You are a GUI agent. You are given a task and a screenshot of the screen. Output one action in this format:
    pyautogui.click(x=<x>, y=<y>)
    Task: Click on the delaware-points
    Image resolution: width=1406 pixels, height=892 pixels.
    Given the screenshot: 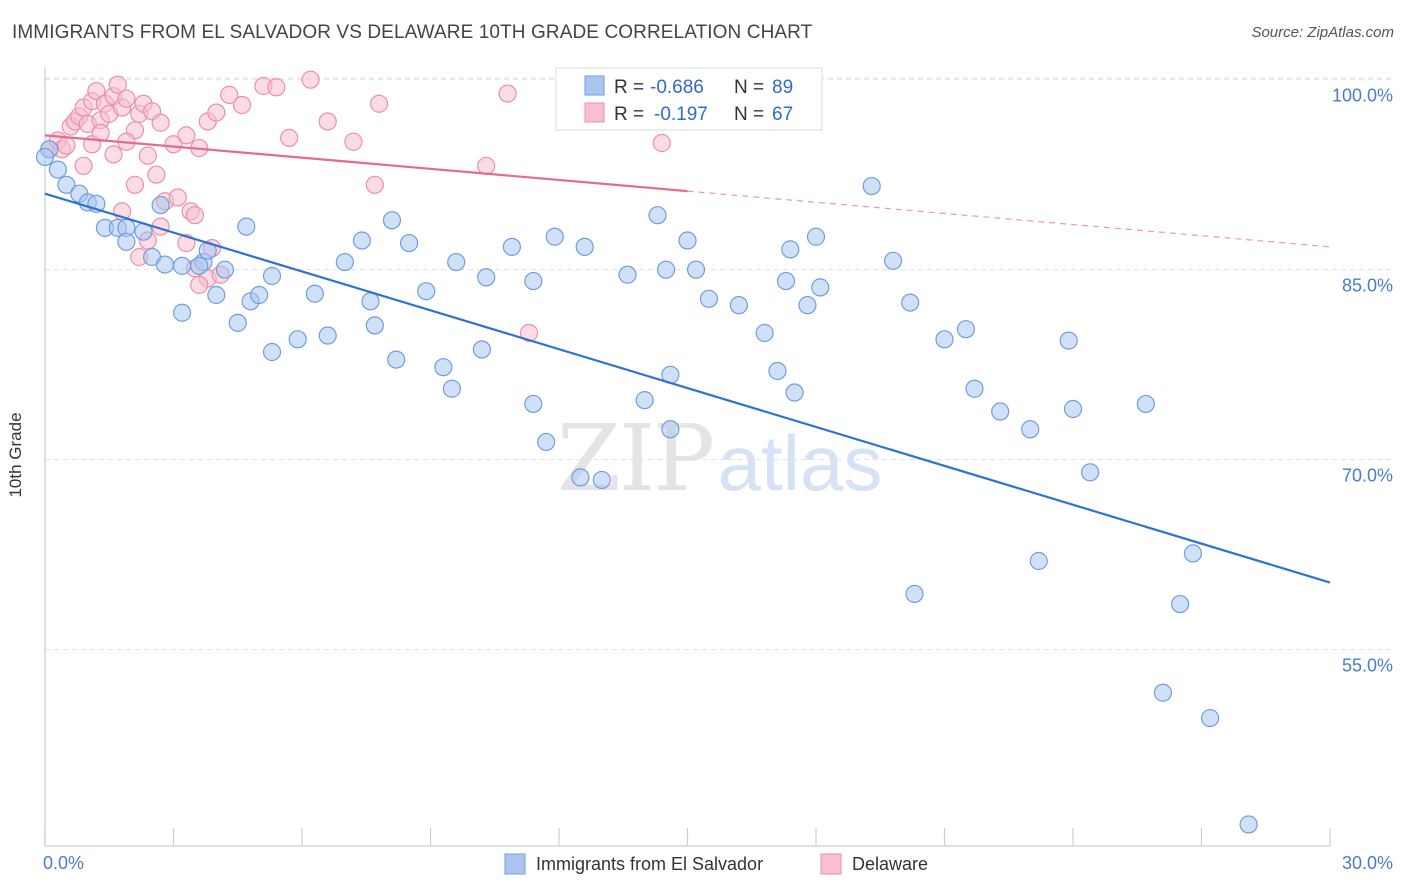 What is the action you would take?
    pyautogui.click(x=355, y=206)
    